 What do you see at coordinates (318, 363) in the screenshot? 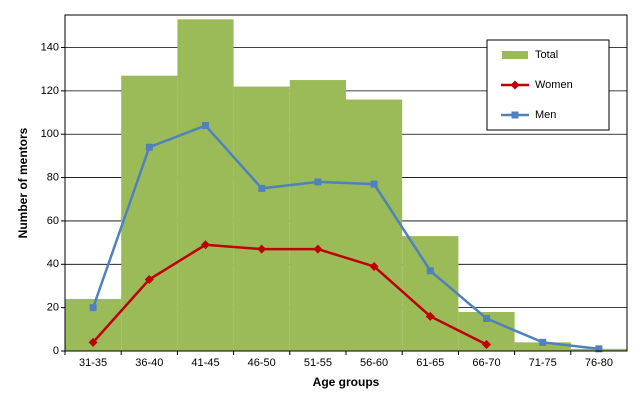
I see `x-tick-label: 51-55` at bounding box center [318, 363].